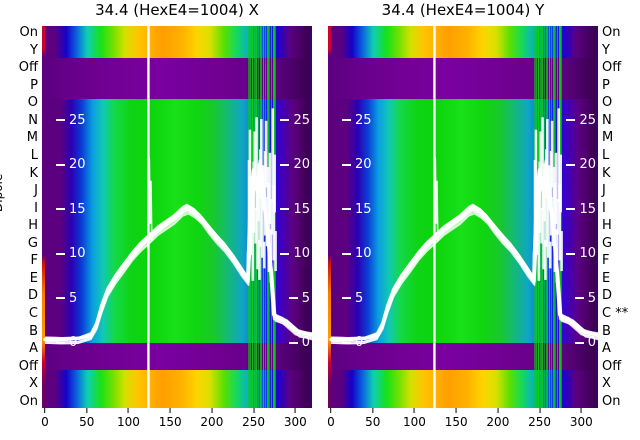 Image resolution: width=640 pixels, height=440 pixels. I want to click on y-tick-l-4: 5, so click(352, 298).